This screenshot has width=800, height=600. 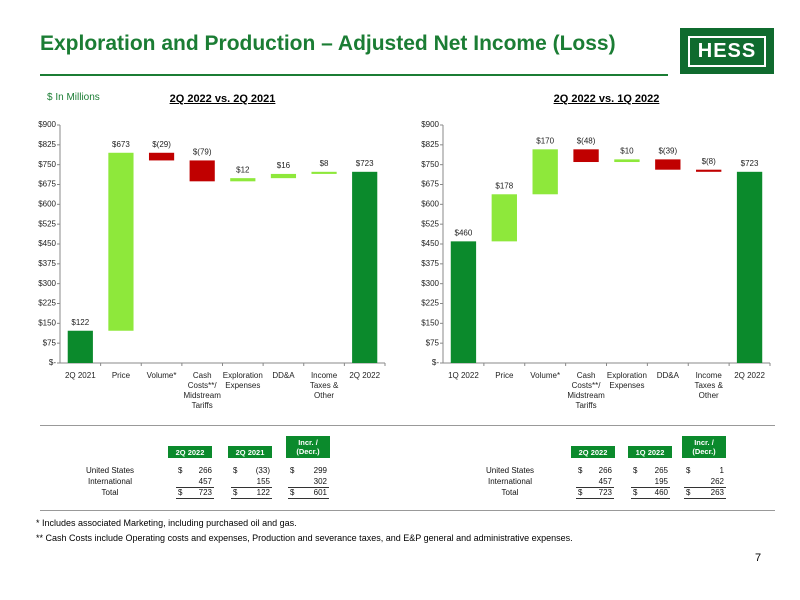 I want to click on cell-value: 601, so click(x=320, y=492).